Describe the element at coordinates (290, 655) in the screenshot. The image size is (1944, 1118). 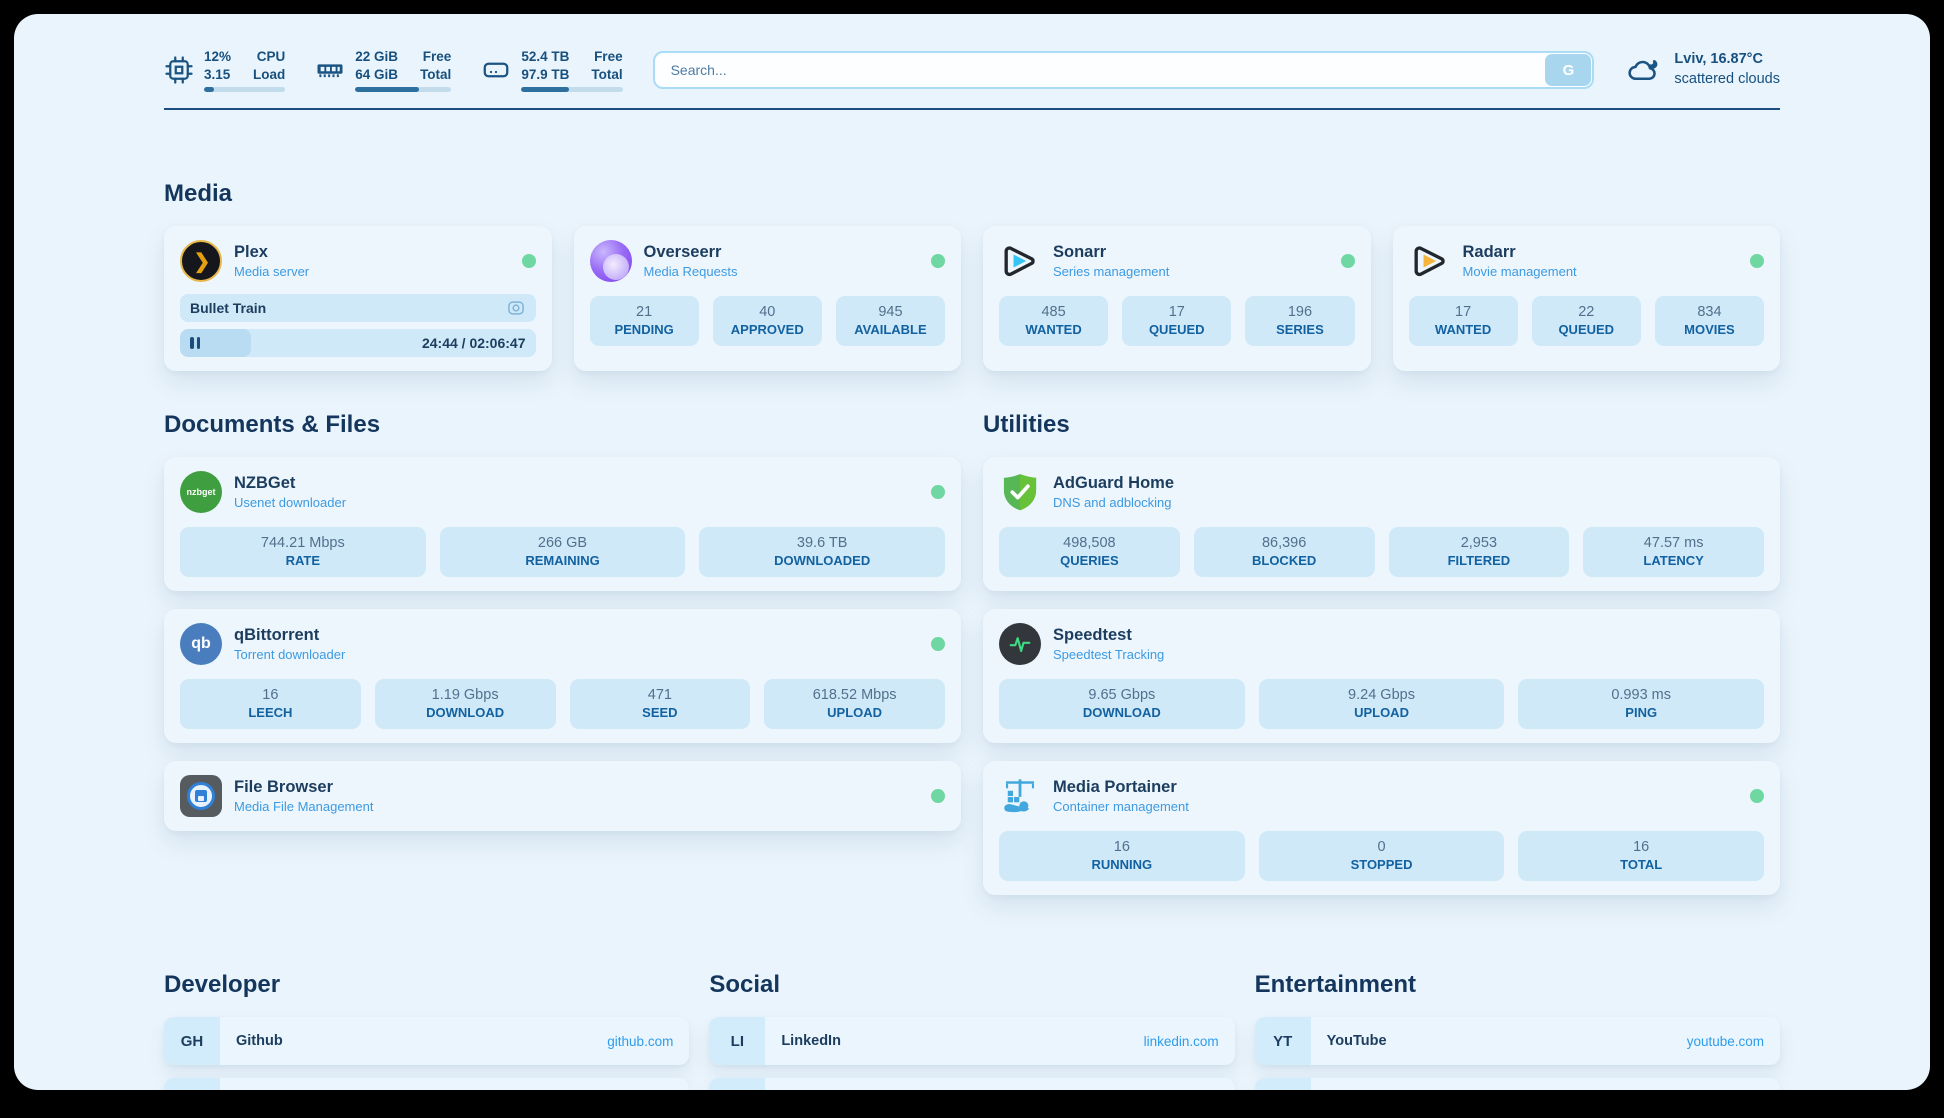
I see `app-description: Torrent downloader` at that location.